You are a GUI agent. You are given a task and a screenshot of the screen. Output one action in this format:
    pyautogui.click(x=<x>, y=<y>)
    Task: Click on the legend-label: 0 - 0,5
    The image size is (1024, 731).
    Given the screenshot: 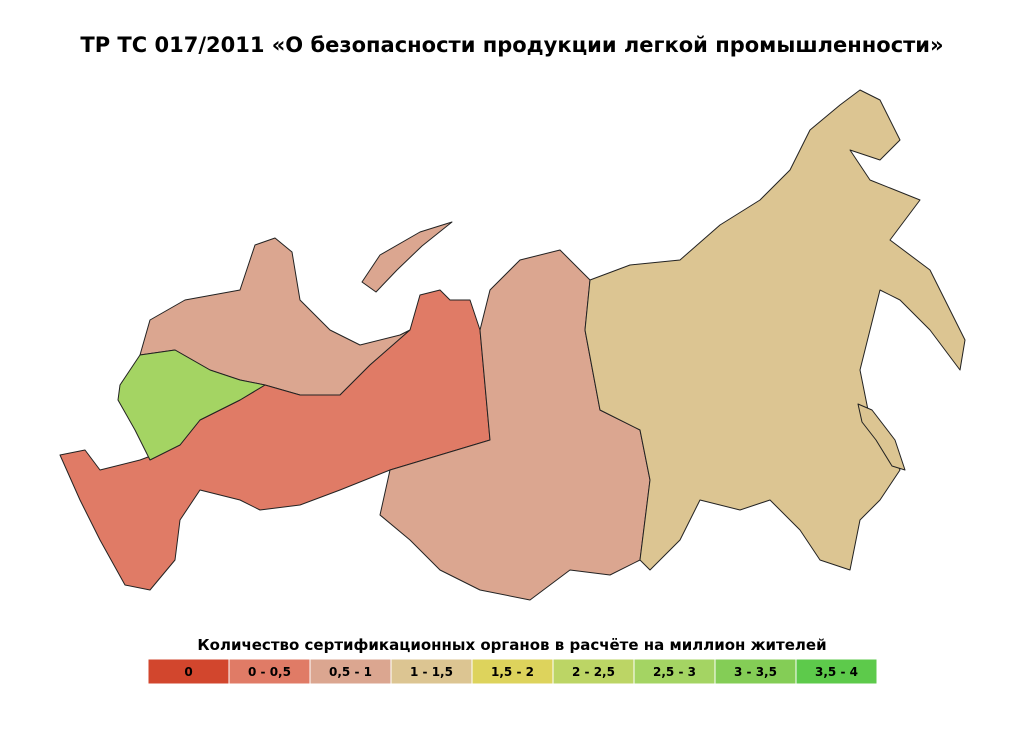 What is the action you would take?
    pyautogui.click(x=269, y=672)
    